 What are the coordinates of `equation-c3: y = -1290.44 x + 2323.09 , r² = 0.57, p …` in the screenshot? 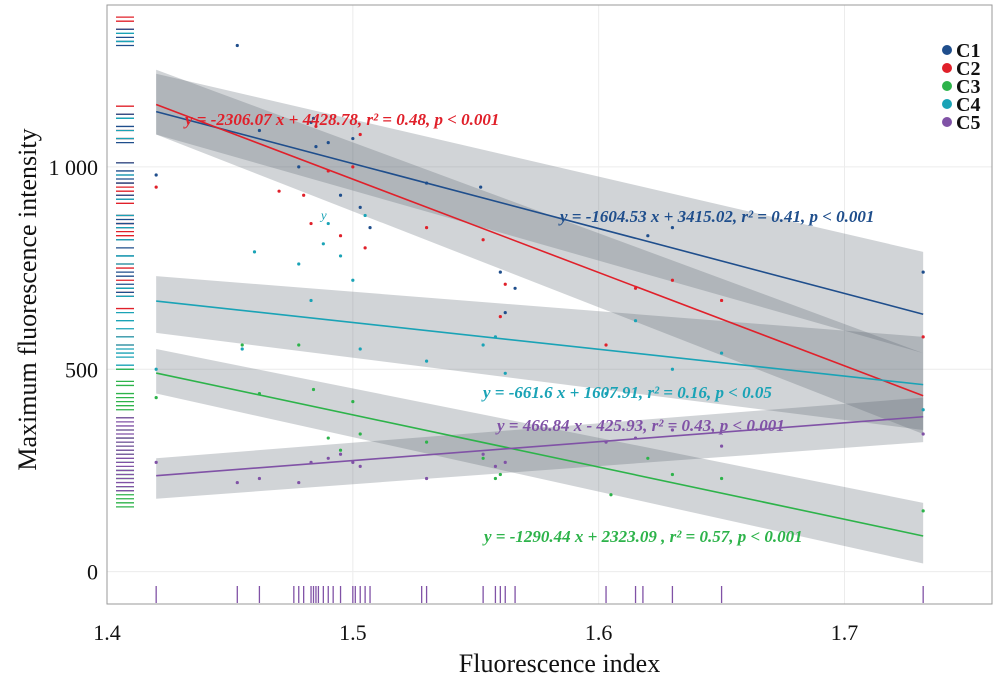 It's located at (642, 536).